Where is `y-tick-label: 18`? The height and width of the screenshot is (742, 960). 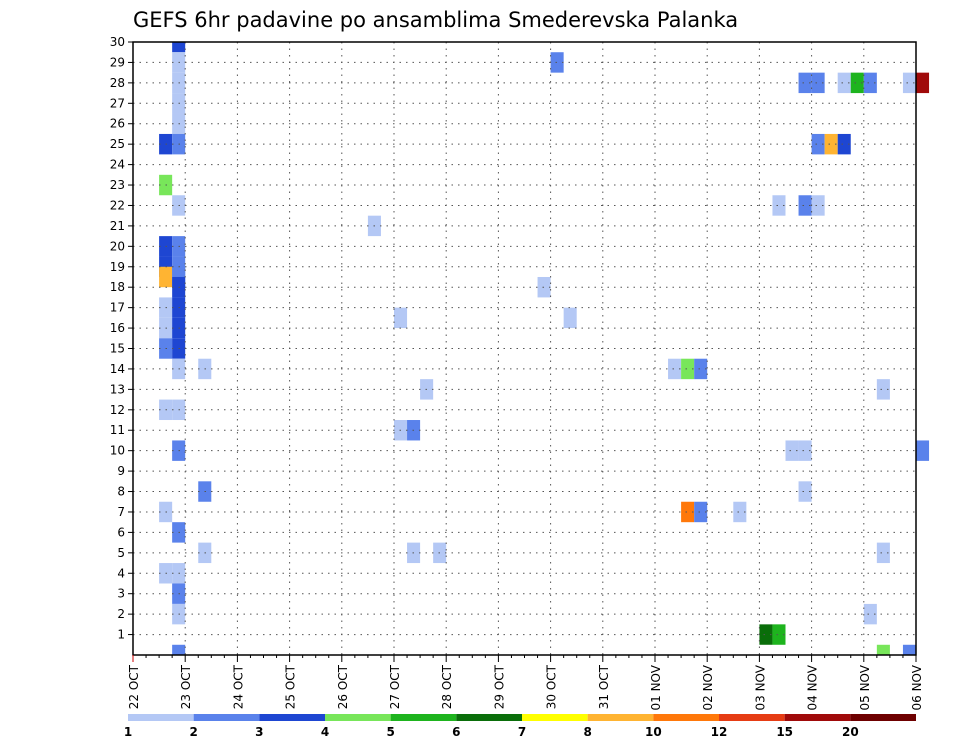 y-tick-label: 18 is located at coordinates (117, 287).